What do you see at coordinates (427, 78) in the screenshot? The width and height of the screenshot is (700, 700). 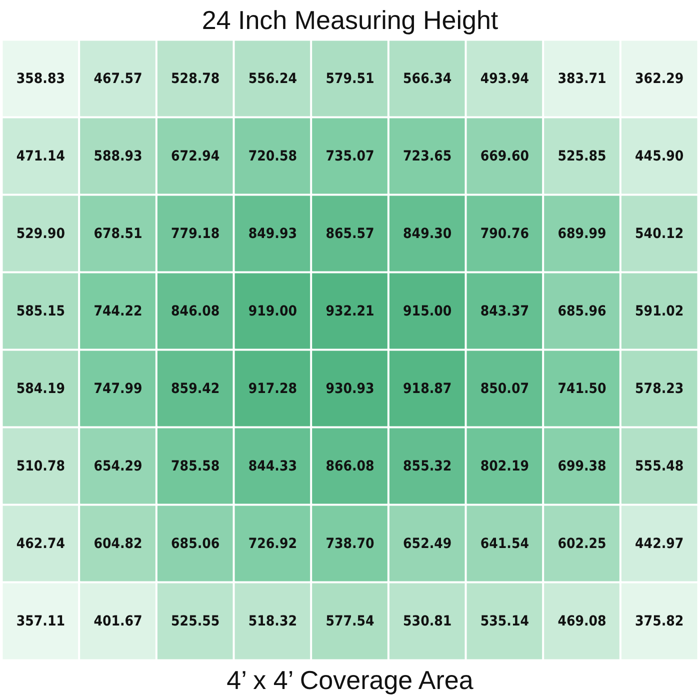 I see `data-label: 566.34` at bounding box center [427, 78].